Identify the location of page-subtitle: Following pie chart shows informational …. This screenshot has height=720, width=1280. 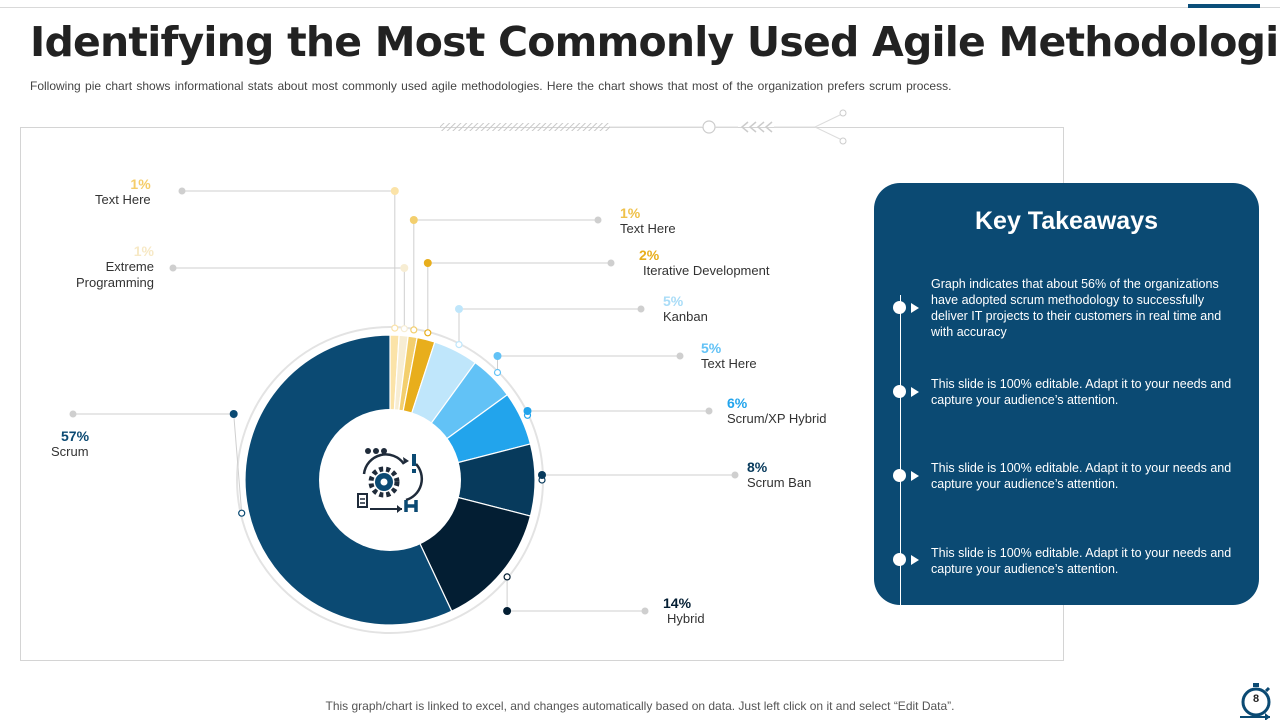
(491, 86).